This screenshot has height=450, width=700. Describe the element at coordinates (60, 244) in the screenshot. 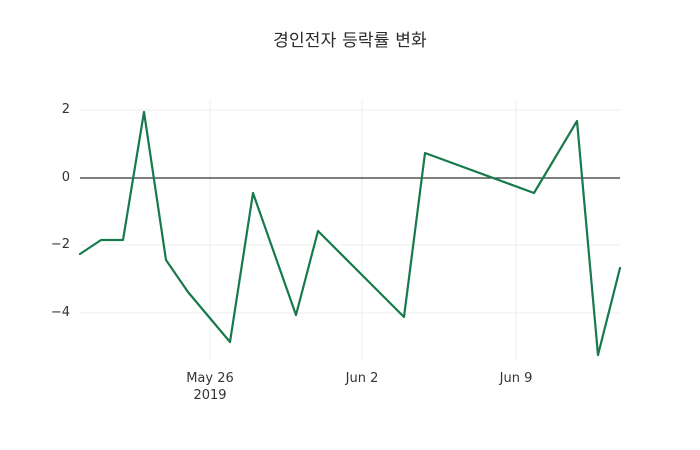

I see `ytick-label-minus-2: −2` at that location.